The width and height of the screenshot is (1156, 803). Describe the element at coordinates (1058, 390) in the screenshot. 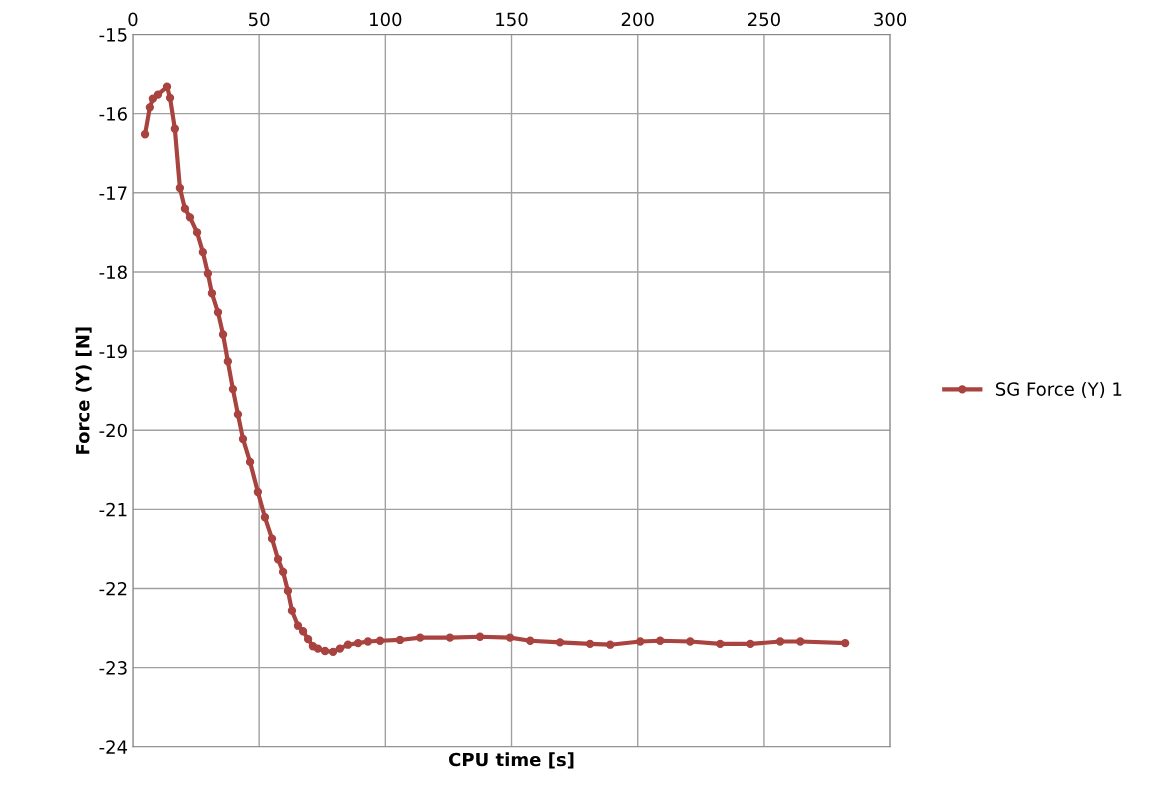

I see `legend-label: SG Force (Y) 1` at that location.